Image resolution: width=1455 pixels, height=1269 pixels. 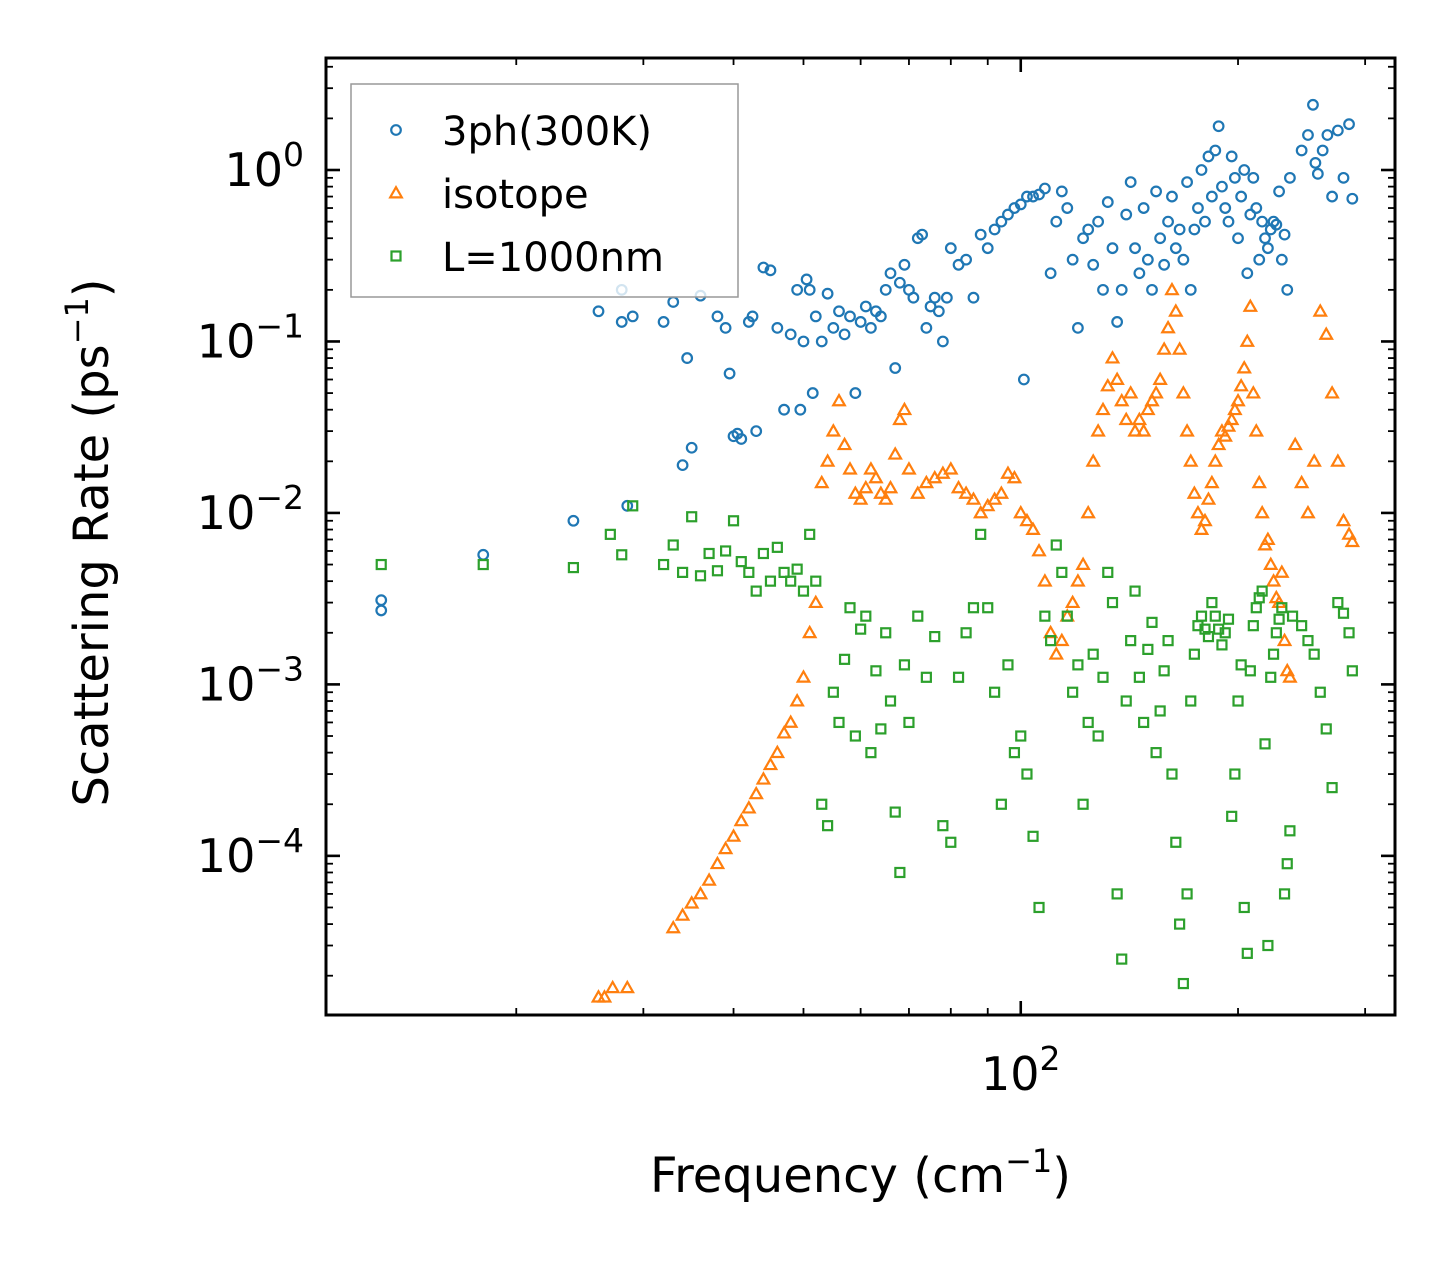 What do you see at coordinates (250, 337) in the screenshot?
I see `y-tick-label: 10−1` at bounding box center [250, 337].